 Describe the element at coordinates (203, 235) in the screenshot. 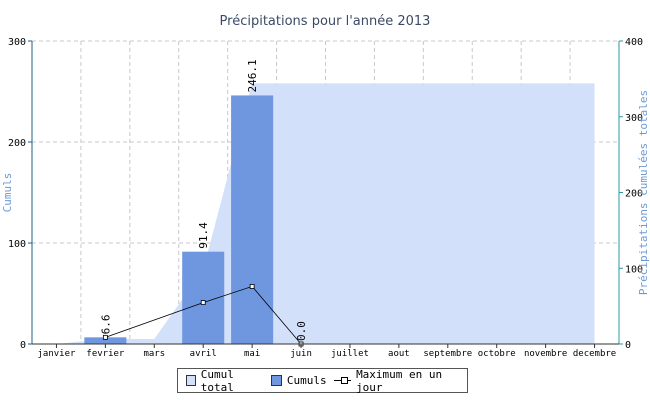

I see `bar-label-avril: 91.4` at that location.